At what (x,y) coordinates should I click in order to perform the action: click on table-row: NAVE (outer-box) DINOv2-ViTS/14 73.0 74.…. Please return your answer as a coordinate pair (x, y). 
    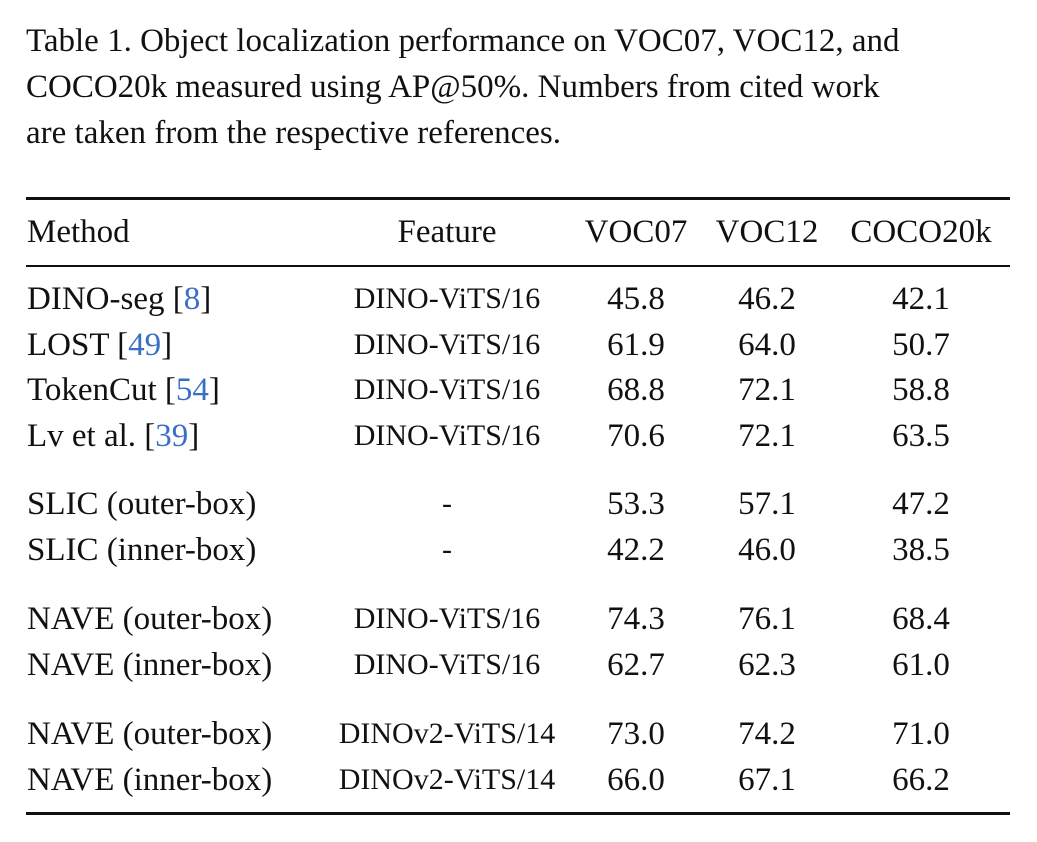
    Looking at the image, I should click on (518, 734).